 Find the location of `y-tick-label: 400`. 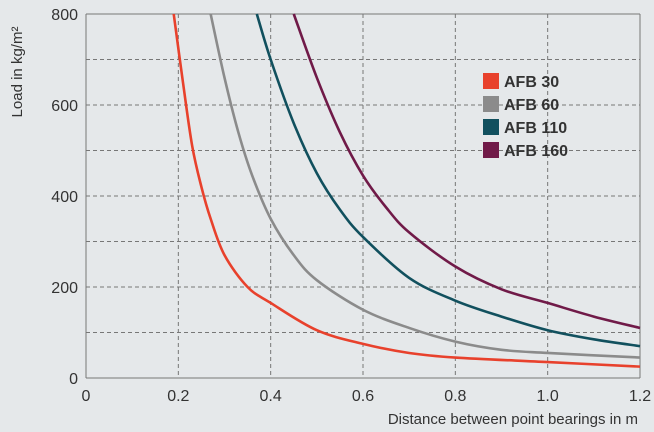

y-tick-label: 400 is located at coordinates (64, 197).